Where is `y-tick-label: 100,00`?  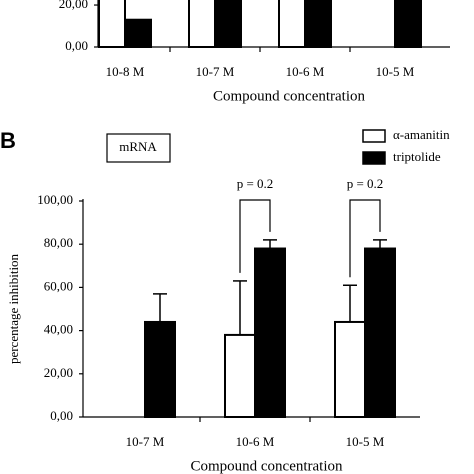 y-tick-label: 100,00 is located at coordinates (55, 199).